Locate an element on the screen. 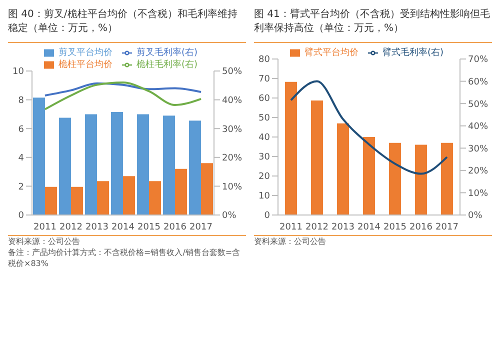 The width and height of the screenshot is (500, 362). y-tick-label: 60 is located at coordinates (264, 99).